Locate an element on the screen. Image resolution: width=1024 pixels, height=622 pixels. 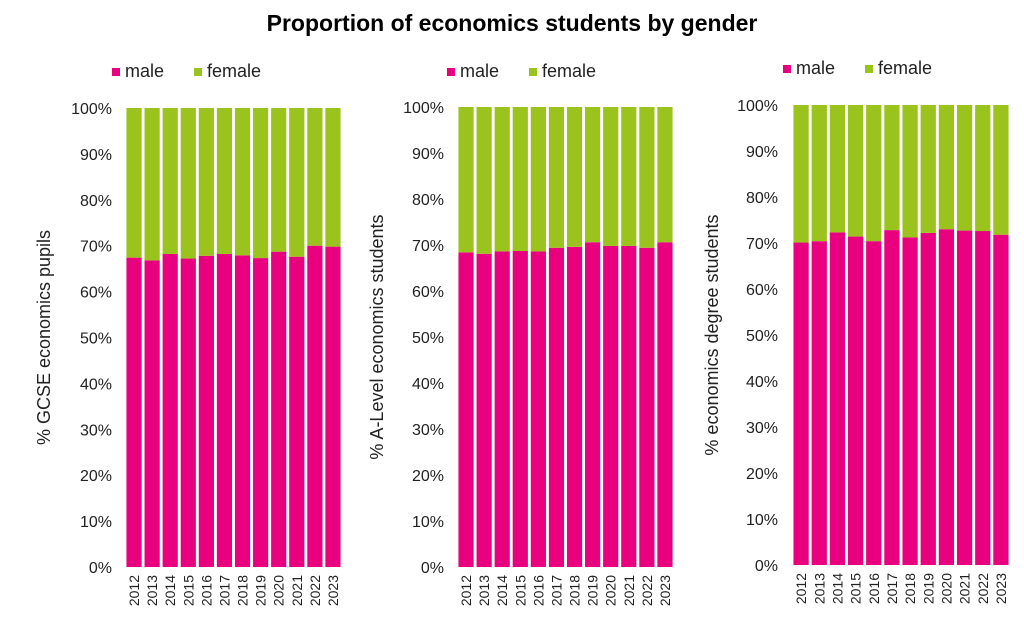
chart3-xtick-label: 2015 is located at coordinates (856, 588).